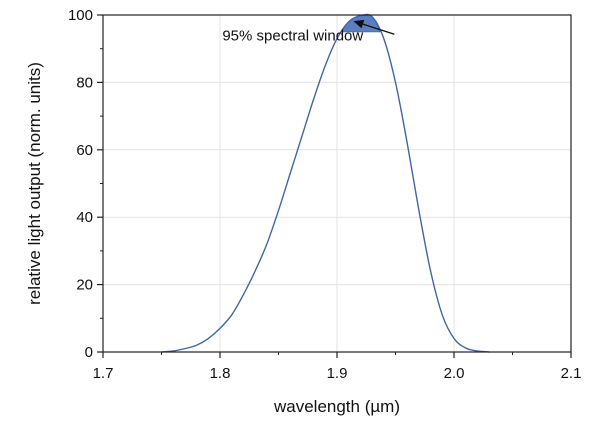 Image resolution: width=600 pixels, height=424 pixels. What do you see at coordinates (336, 406) in the screenshot?
I see `x-axis-title: wavelength (µm)` at bounding box center [336, 406].